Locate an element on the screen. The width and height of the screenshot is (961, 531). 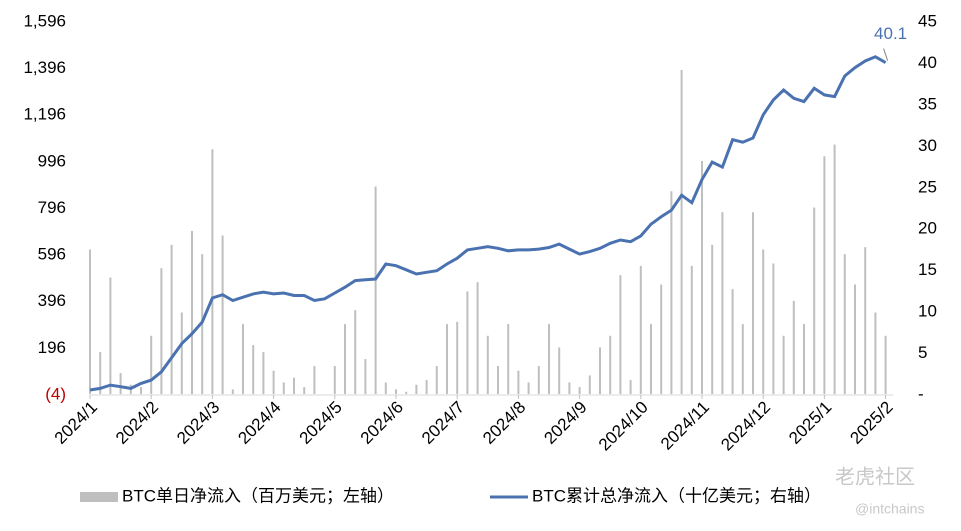
x-tick-label: 2024/4 is located at coordinates (259, 423).